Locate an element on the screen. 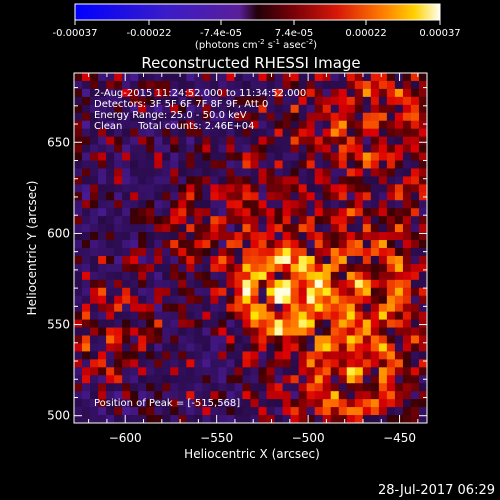  annotation-detectors: Detectors: 3F 5F 6F 7F 8F 9F, Att 0 is located at coordinates (181, 104).